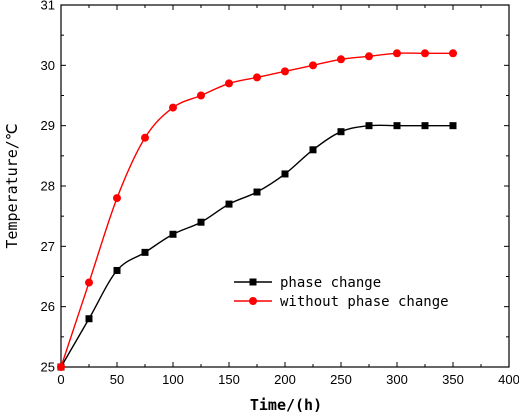 The image size is (519, 416). What do you see at coordinates (341, 379) in the screenshot?
I see `x-tick-label: 250` at bounding box center [341, 379].